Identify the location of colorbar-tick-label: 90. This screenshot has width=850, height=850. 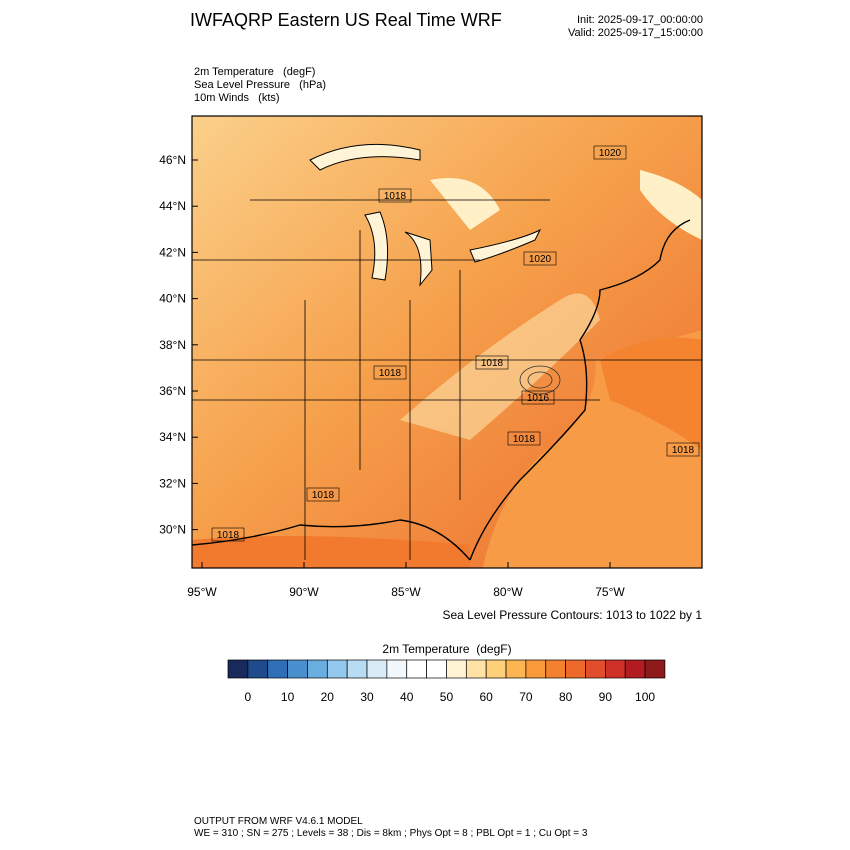
(606, 697).